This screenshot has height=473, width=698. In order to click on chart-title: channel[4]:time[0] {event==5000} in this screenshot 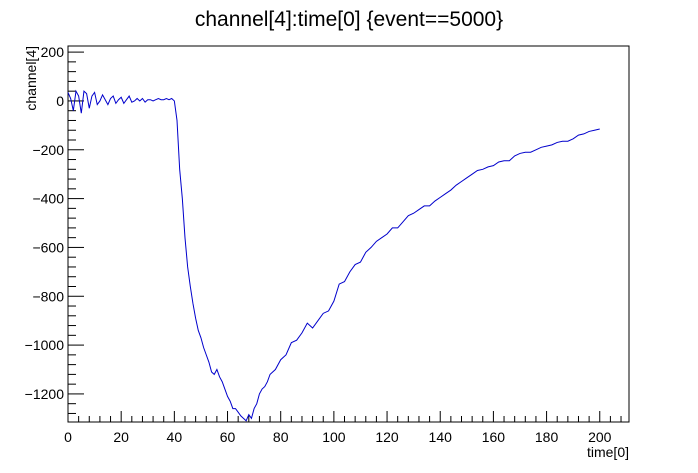, I will do `click(349, 19)`.